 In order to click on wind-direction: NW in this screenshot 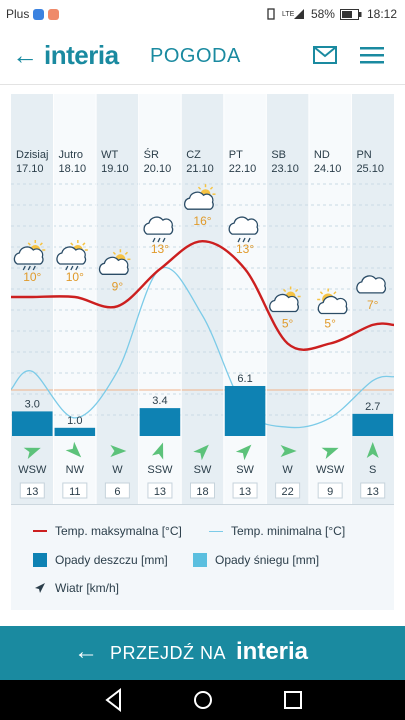, I will do `click(75, 470)`.